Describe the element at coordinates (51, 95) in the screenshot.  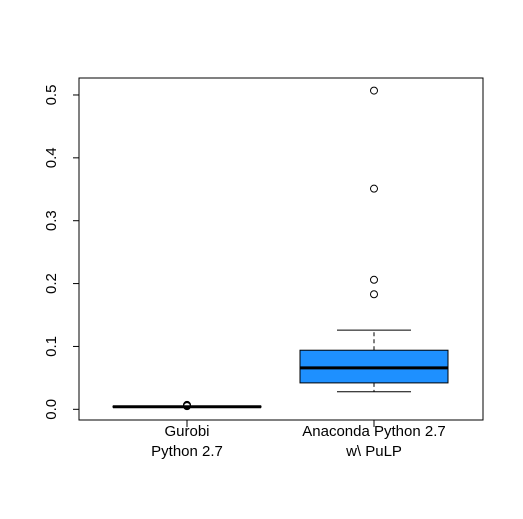
I see `y-tick-label: 0.5` at that location.